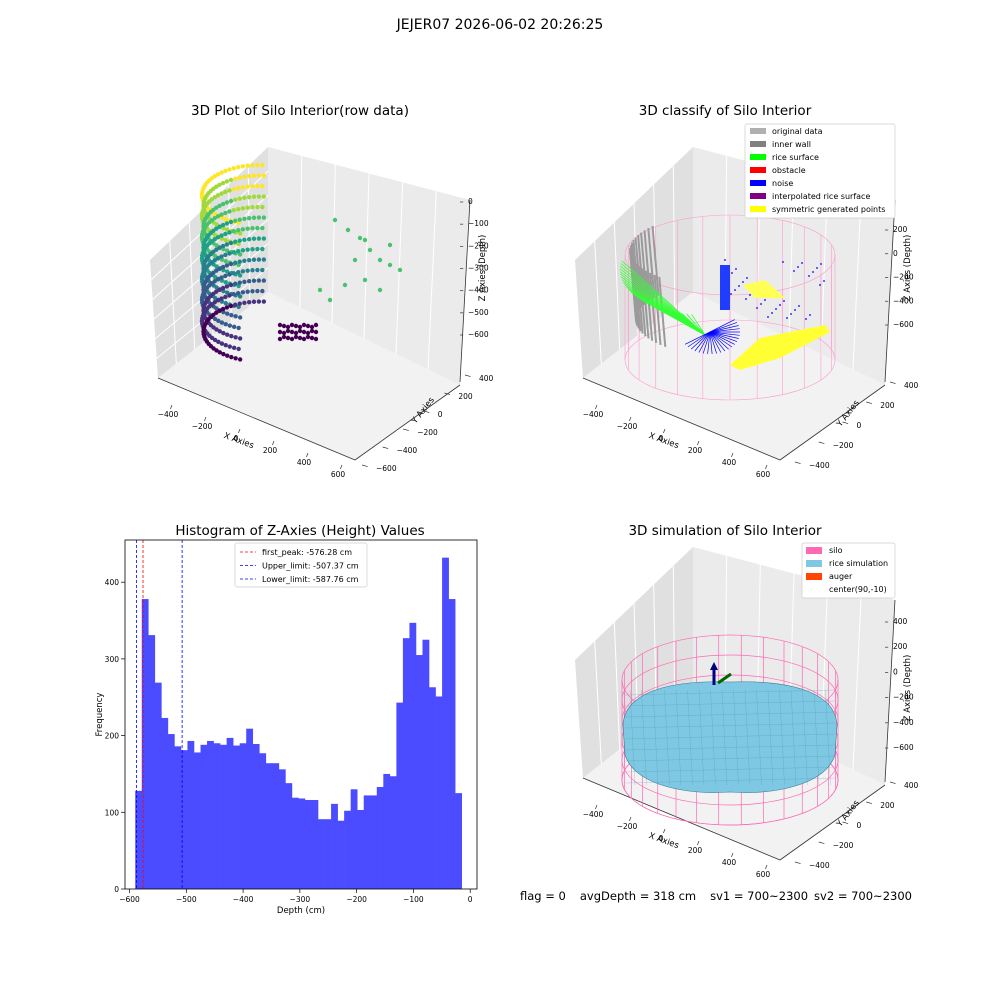  Describe the element at coordinates (301, 262) in the screenshot. I see `raw-point-cloud` at that location.